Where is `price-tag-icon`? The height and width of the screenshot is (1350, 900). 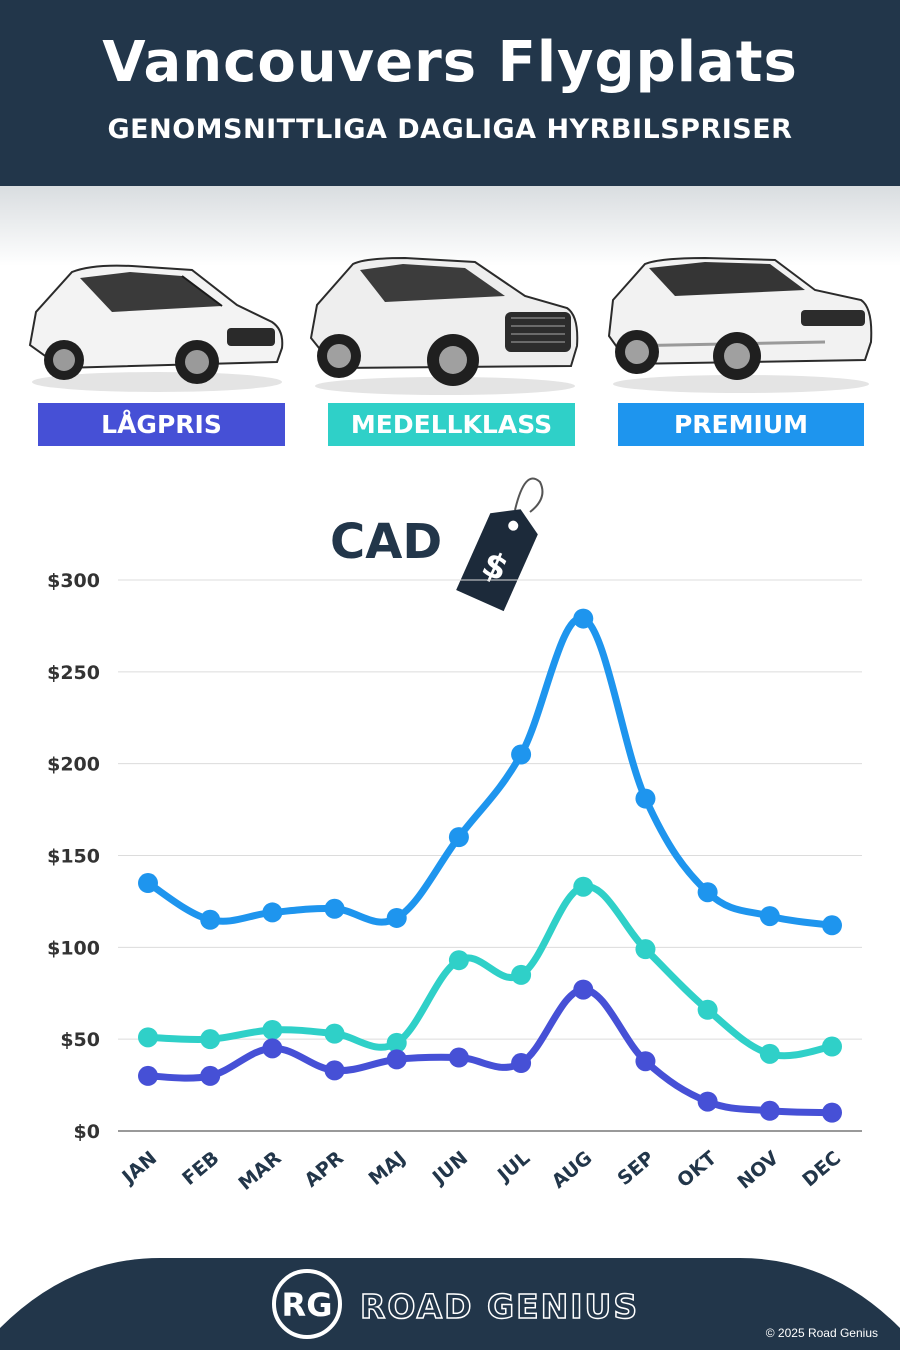
price-tag-icon is located at coordinates (497, 560).